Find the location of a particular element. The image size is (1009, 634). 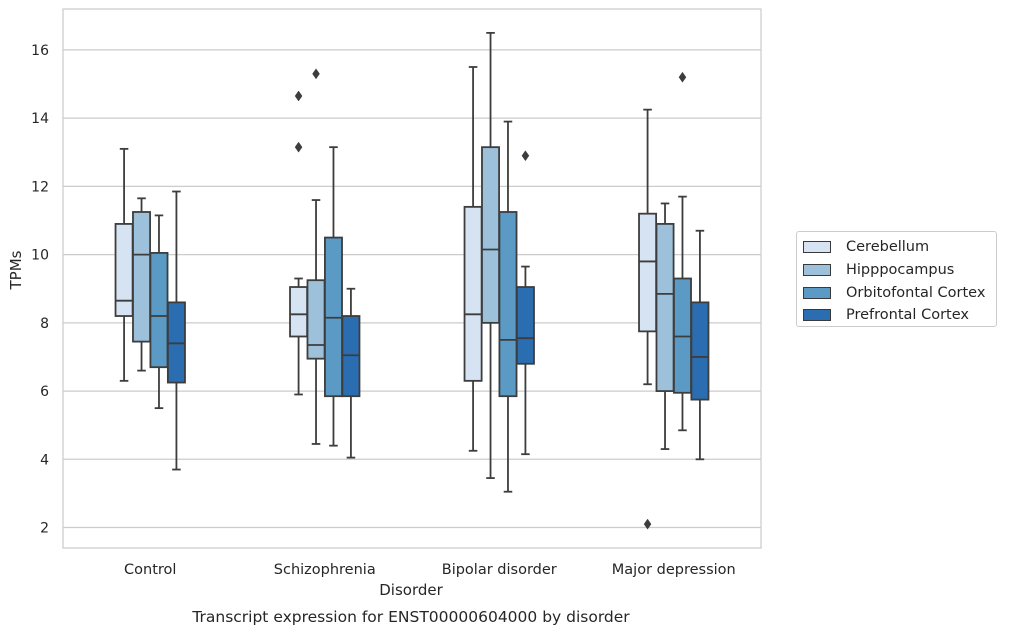

x-tick-label: Schizophrenia is located at coordinates (325, 570).